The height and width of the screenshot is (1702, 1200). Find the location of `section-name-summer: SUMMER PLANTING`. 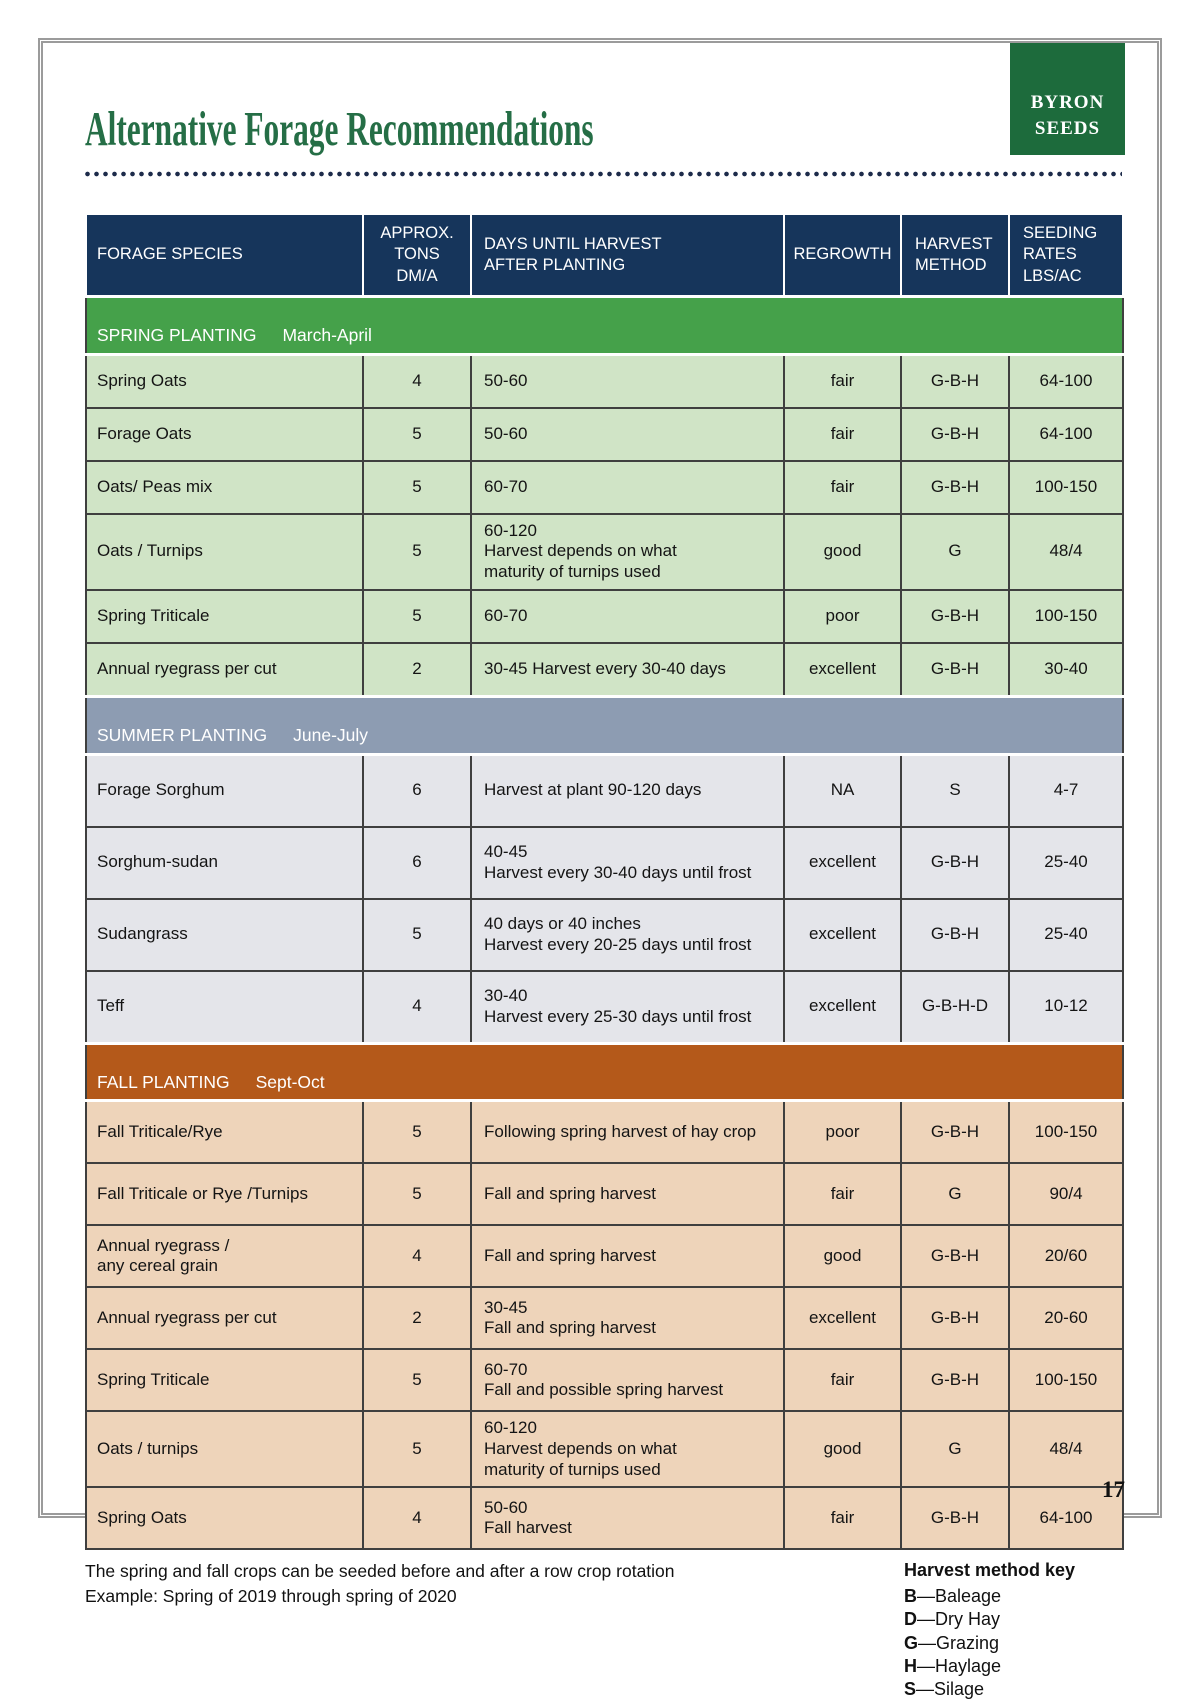

section-name-summer: SUMMER PLANTING is located at coordinates (182, 735).